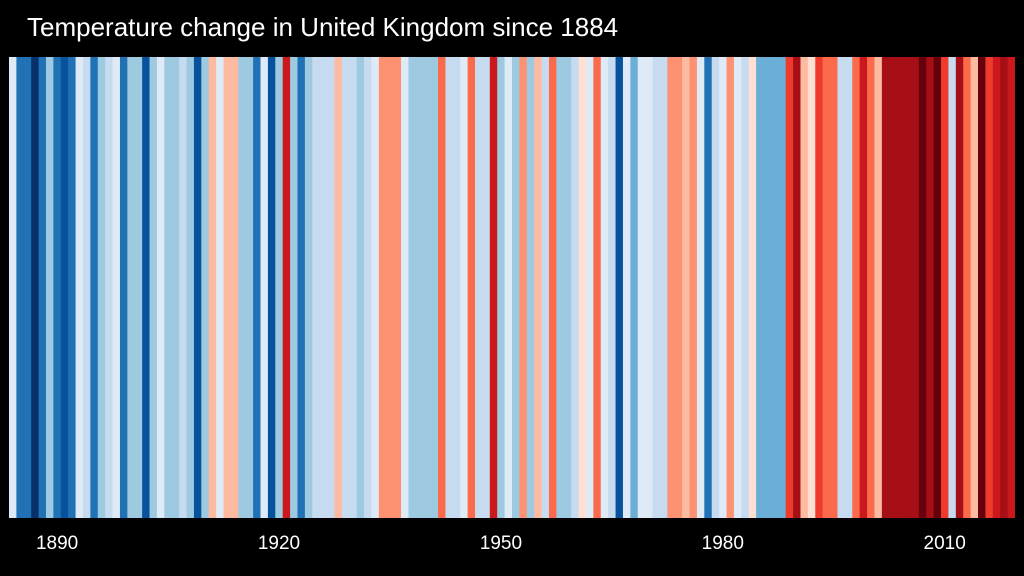  I want to click on stripe-1997, so click(848, 287).